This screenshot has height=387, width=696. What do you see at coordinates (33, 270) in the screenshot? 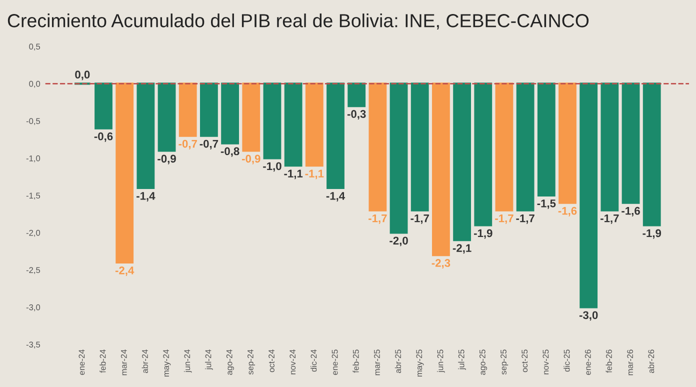
I see `y-tick-label: -2,5` at bounding box center [33, 270].